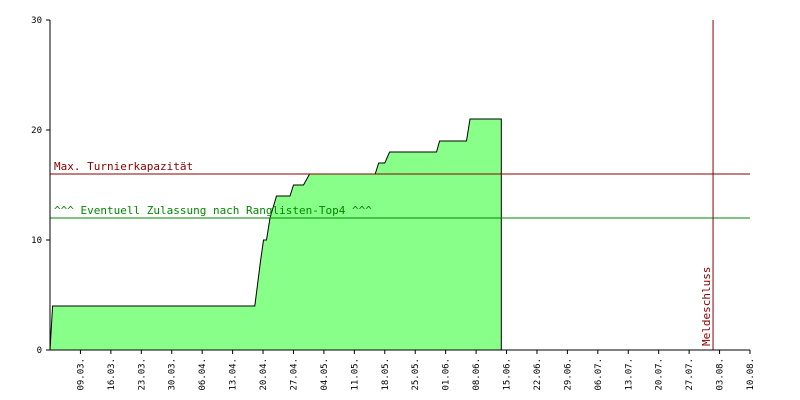  Describe the element at coordinates (721, 374) in the screenshot. I see `x-tick-label-21: 03.08.` at that location.